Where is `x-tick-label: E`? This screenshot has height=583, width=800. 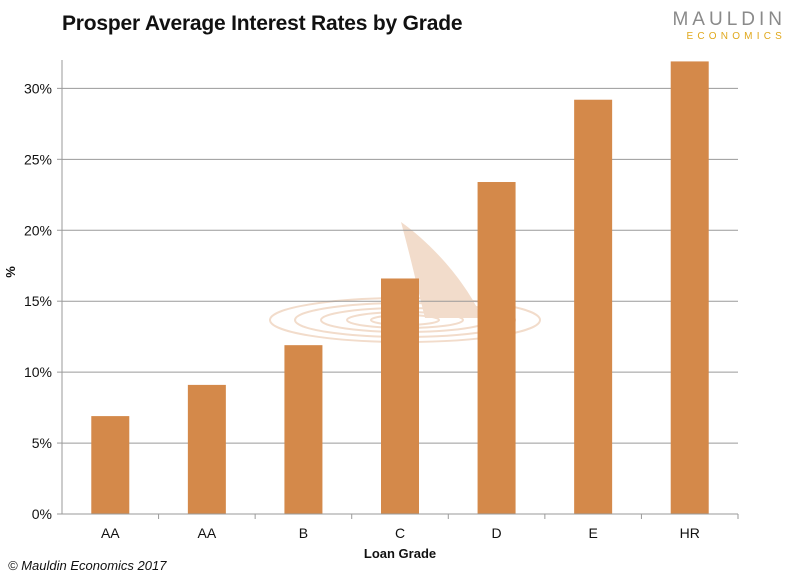
x-tick-label: E is located at coordinates (592, 533).